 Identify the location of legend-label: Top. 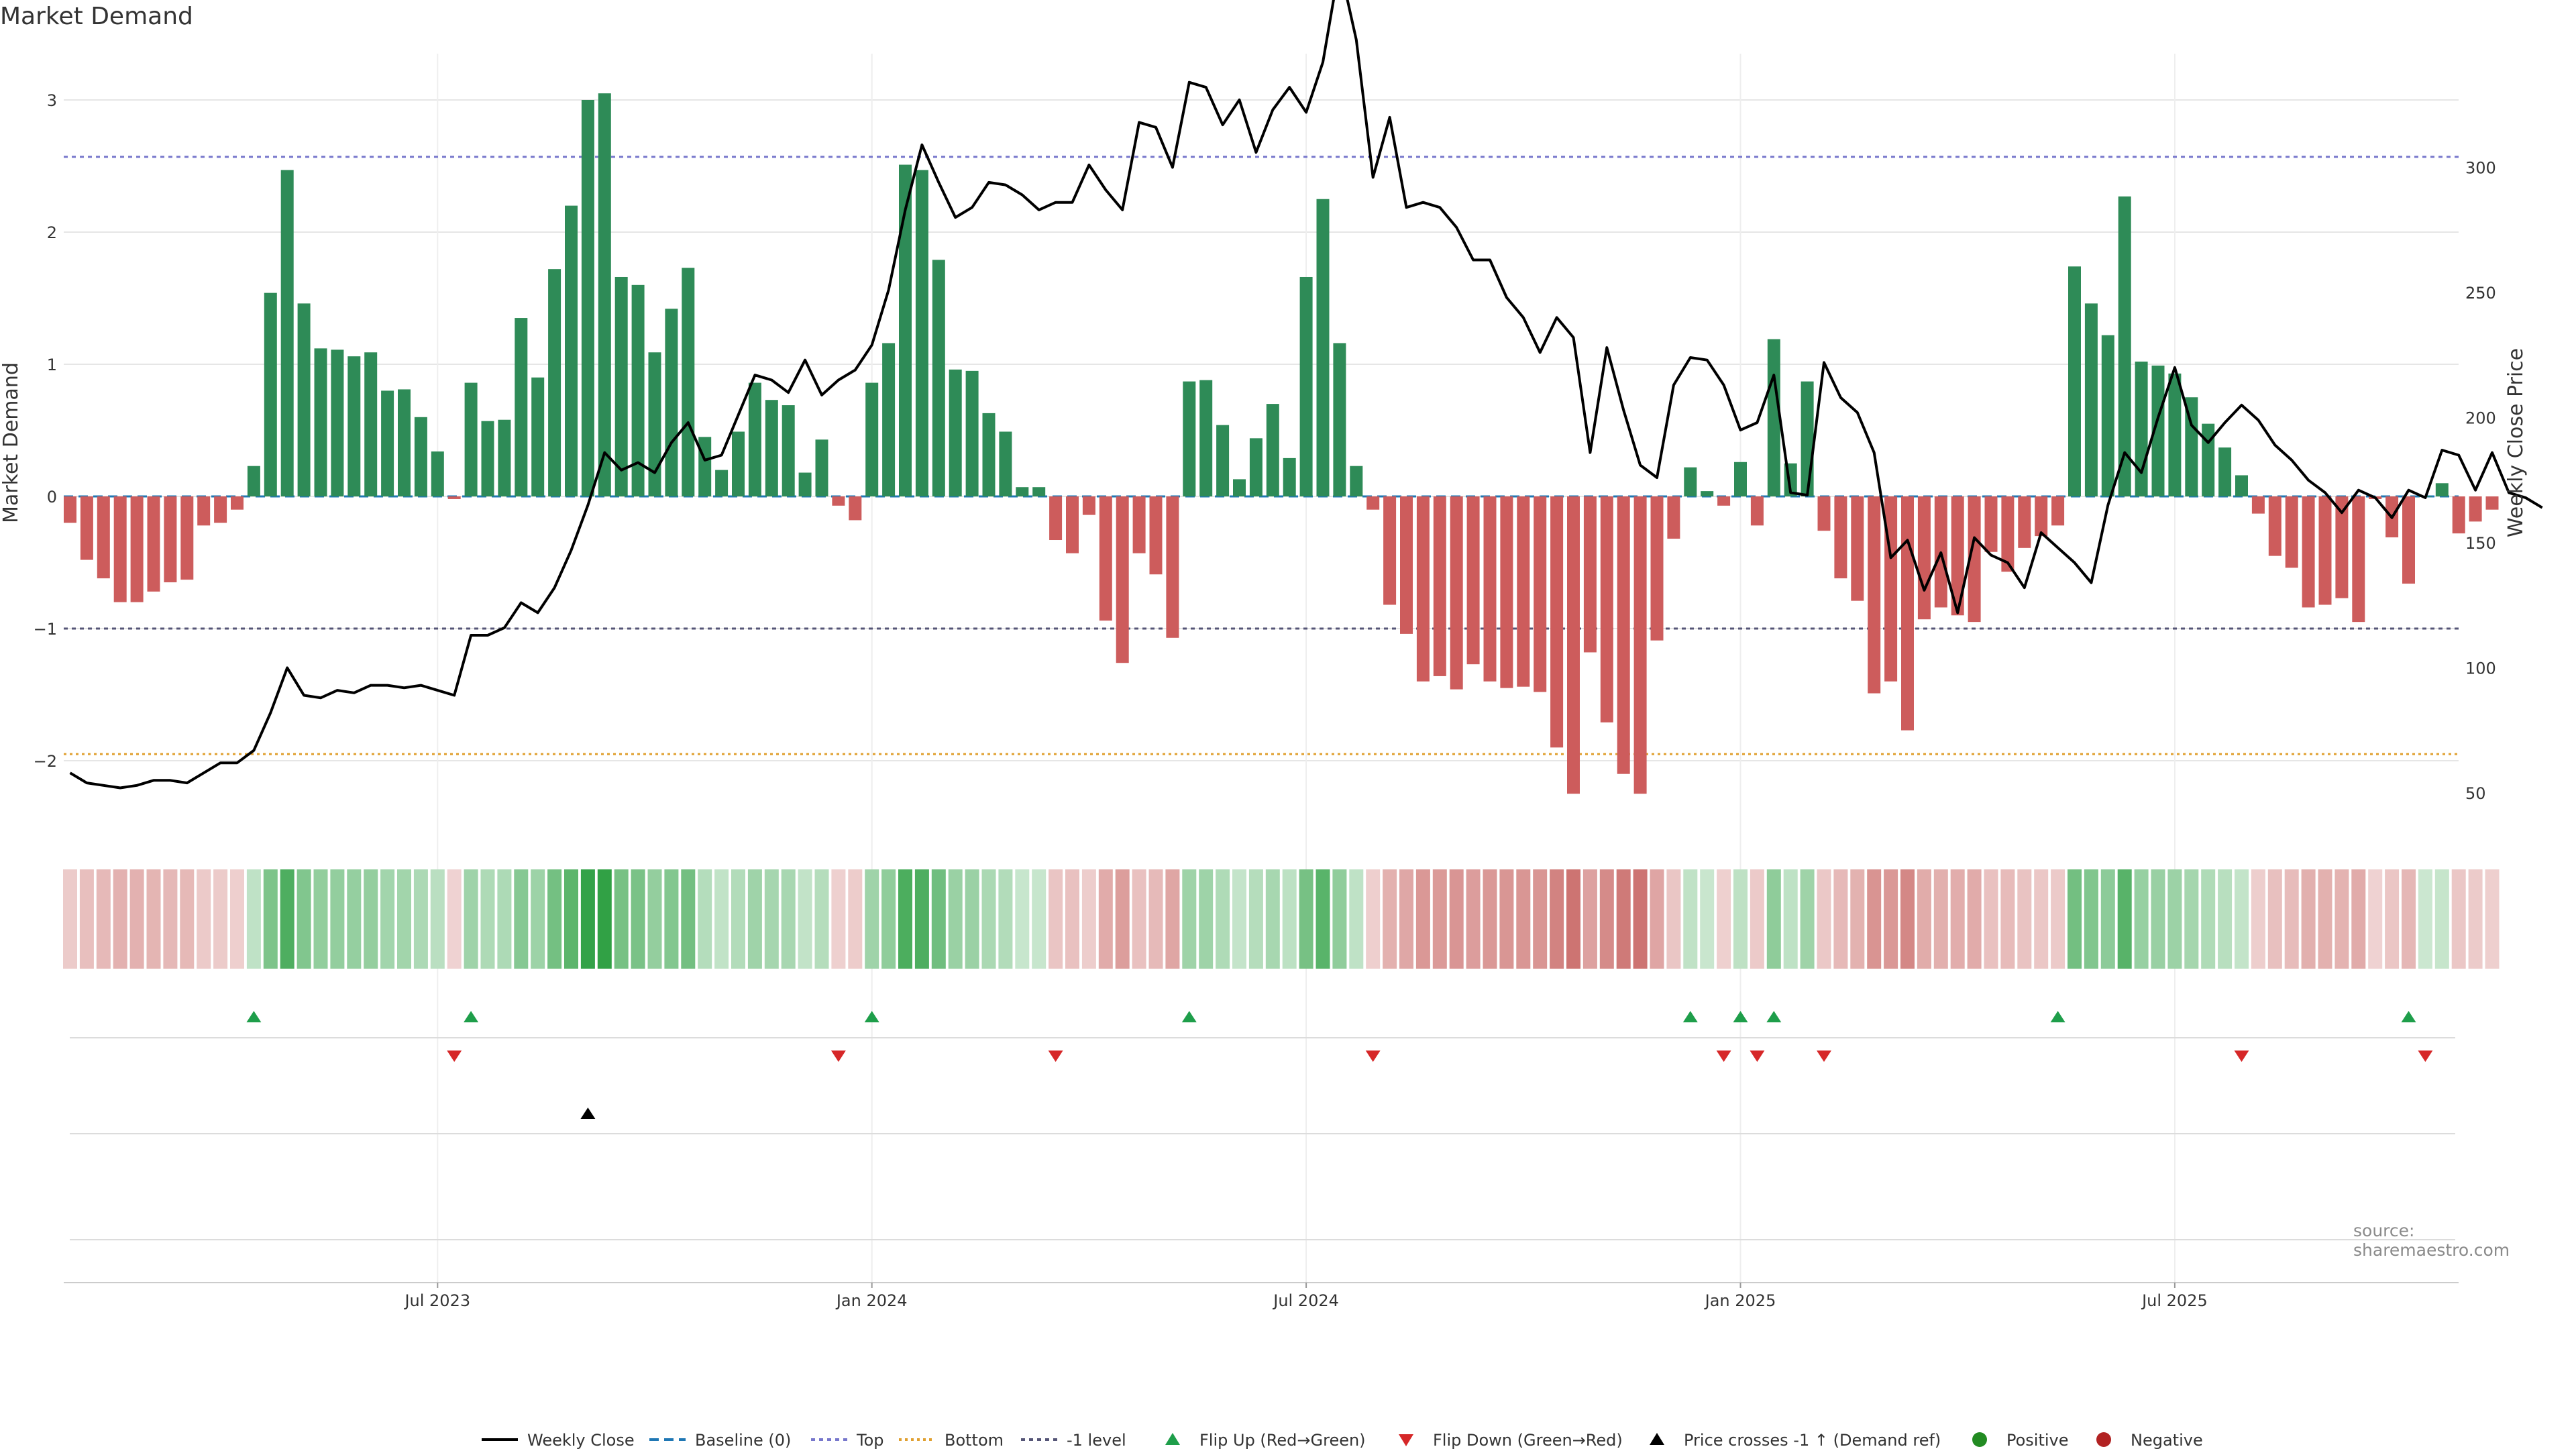
(870, 1440).